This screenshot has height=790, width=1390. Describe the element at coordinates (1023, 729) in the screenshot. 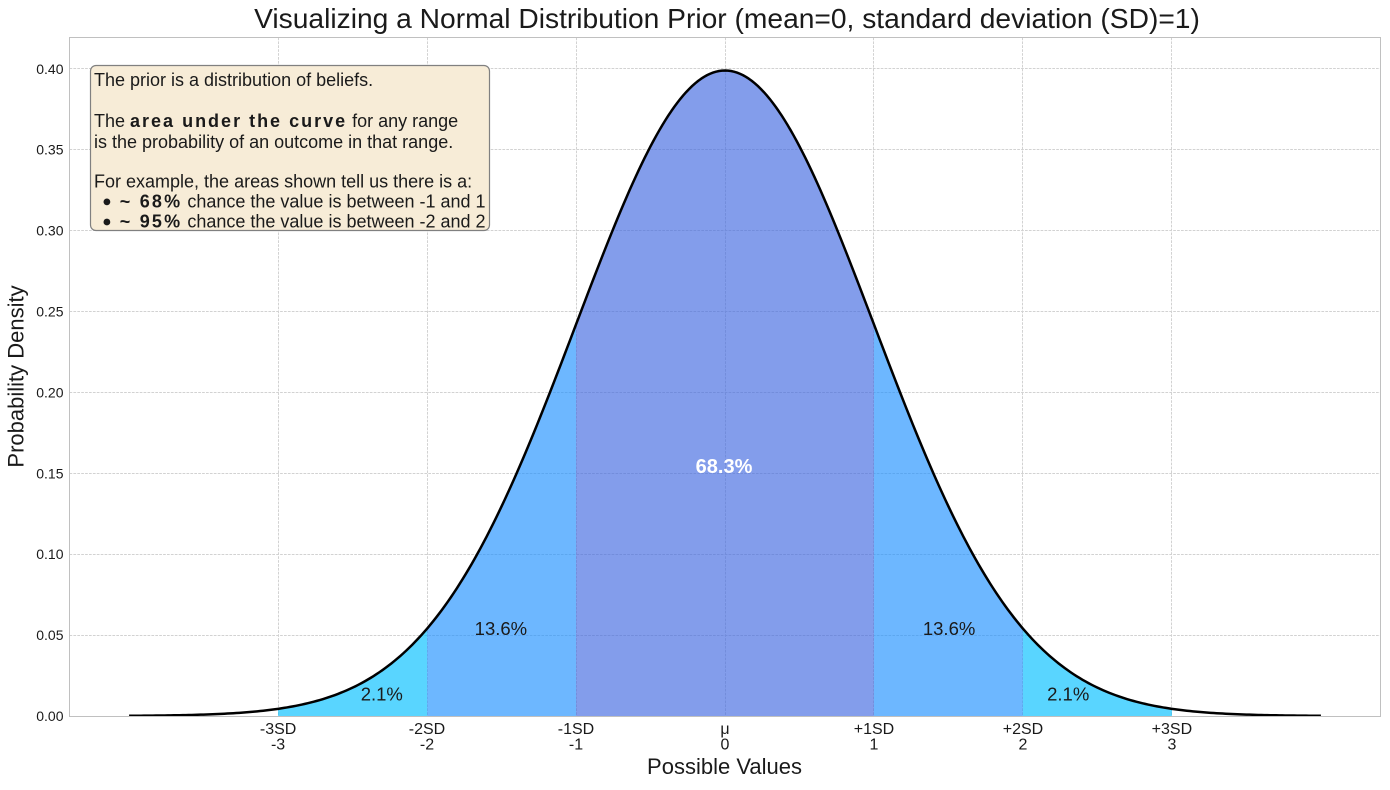

I see `svg-text: +2SD` at that location.